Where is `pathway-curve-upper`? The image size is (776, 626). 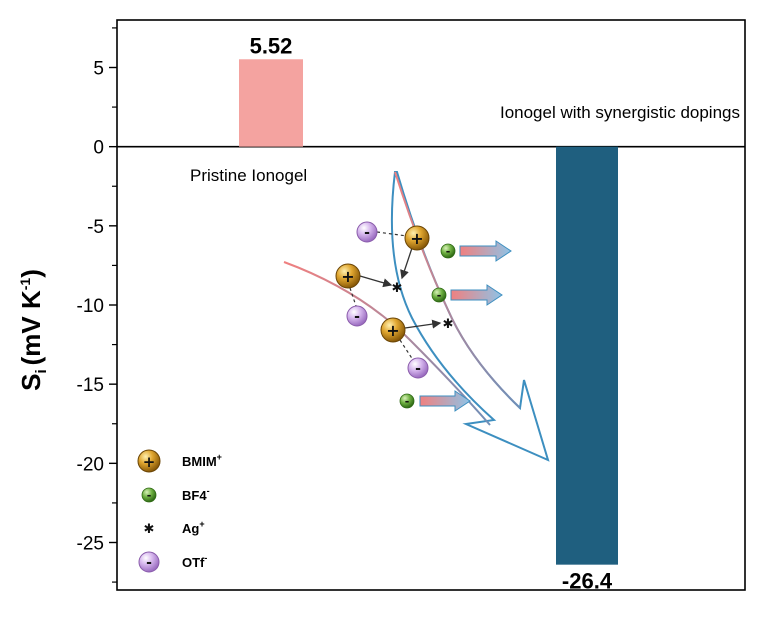
pathway-curve-upper is located at coordinates (457, 290).